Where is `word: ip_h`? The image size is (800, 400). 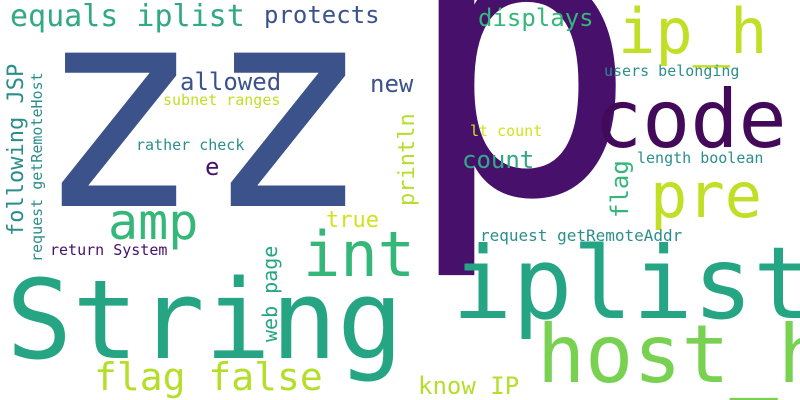
word: ip_h is located at coordinates (693, 34).